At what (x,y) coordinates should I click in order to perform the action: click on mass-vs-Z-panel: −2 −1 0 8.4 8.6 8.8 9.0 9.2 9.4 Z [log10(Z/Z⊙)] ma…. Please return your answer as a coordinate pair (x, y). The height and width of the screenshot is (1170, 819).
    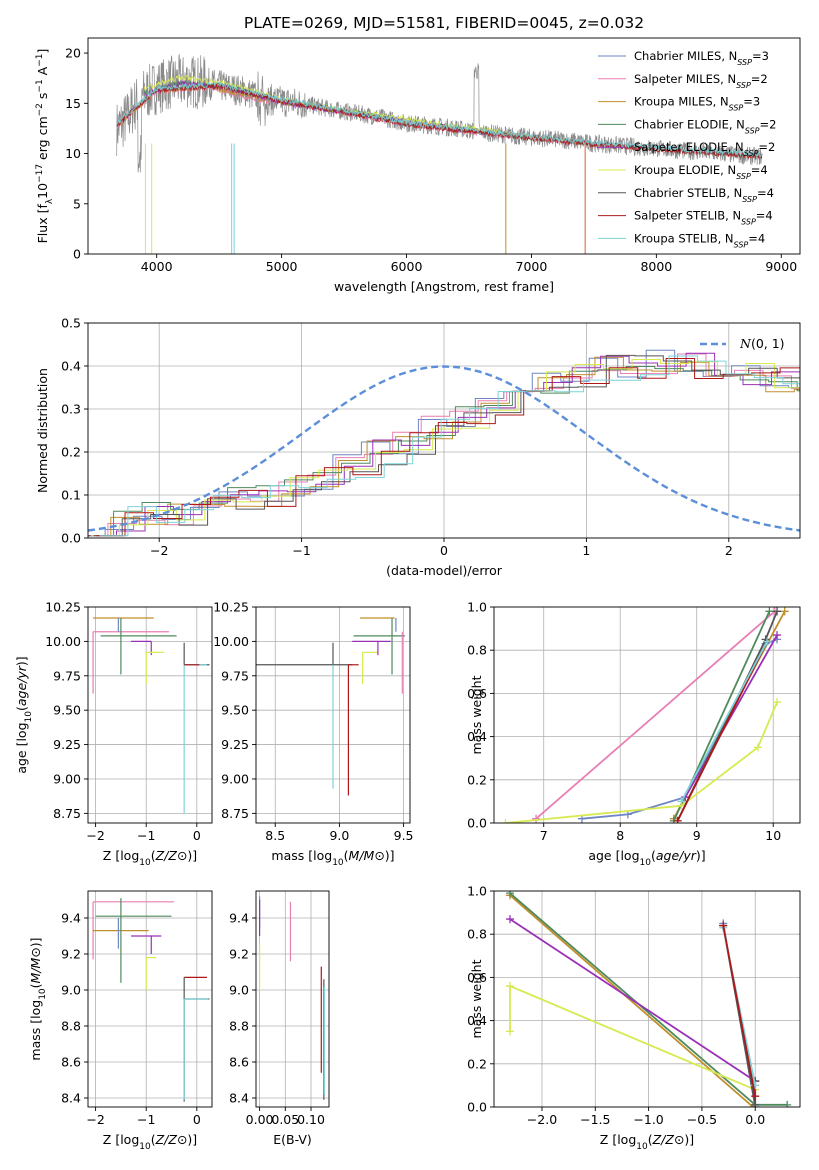
    Looking at the image, I should click on (120, 1021).